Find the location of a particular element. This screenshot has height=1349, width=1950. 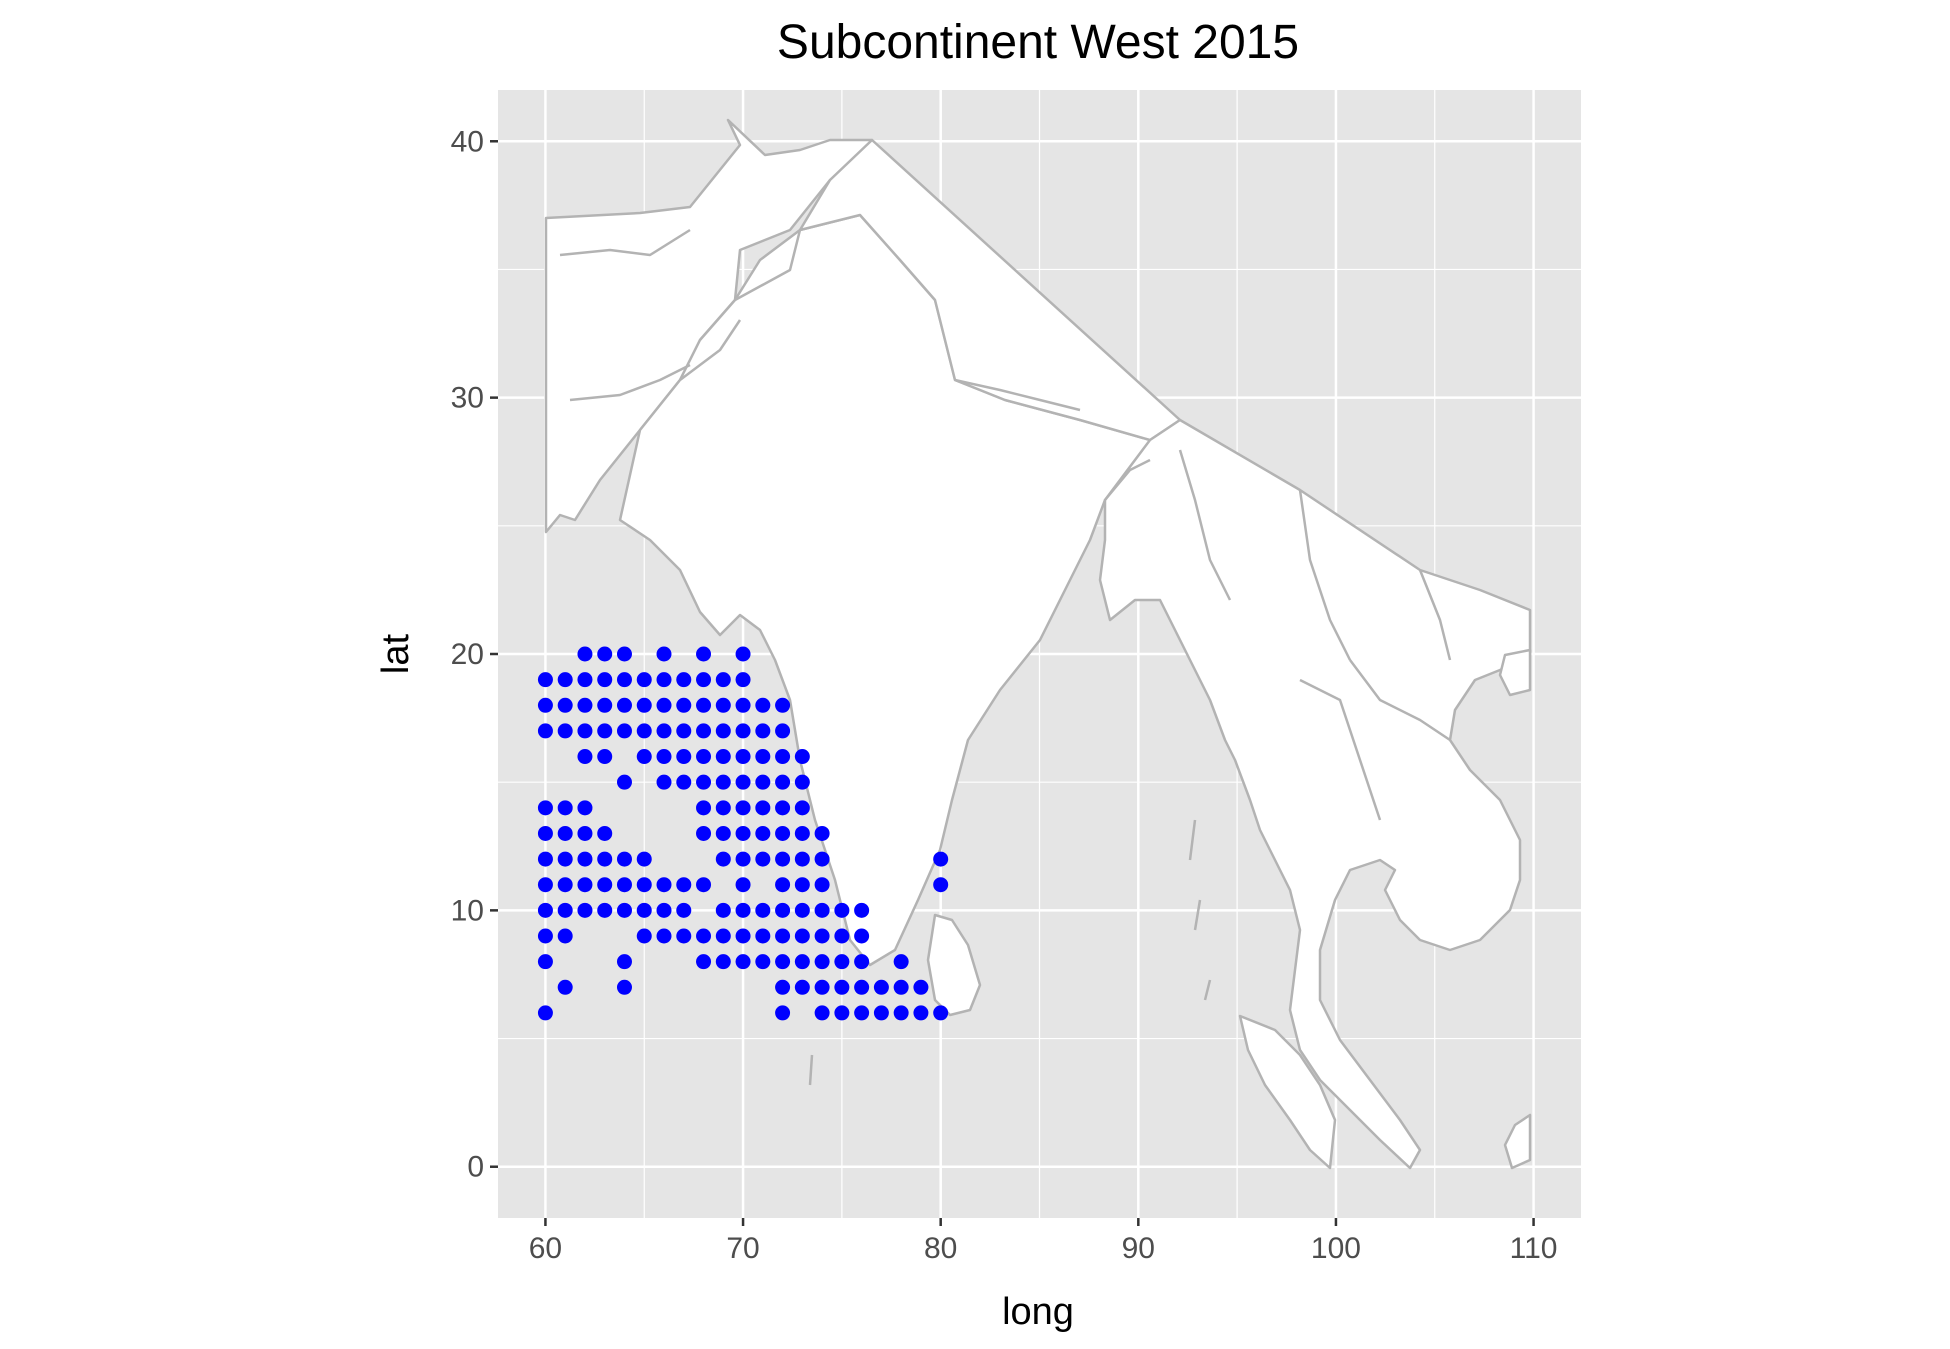

x-axis: 60 70 80 90 100 110 is located at coordinates (1043, 1241).